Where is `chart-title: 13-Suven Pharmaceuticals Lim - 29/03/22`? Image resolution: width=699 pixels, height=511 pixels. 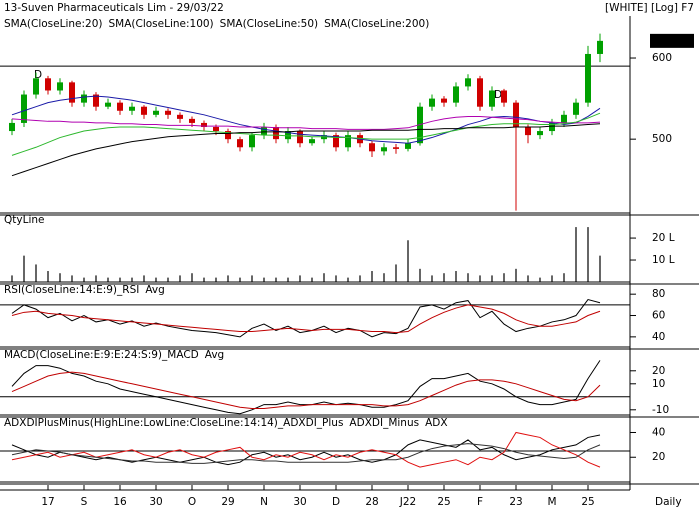 chart-title: 13-Suven Pharmaceuticals Lim - 29/03/22 is located at coordinates (114, 8).